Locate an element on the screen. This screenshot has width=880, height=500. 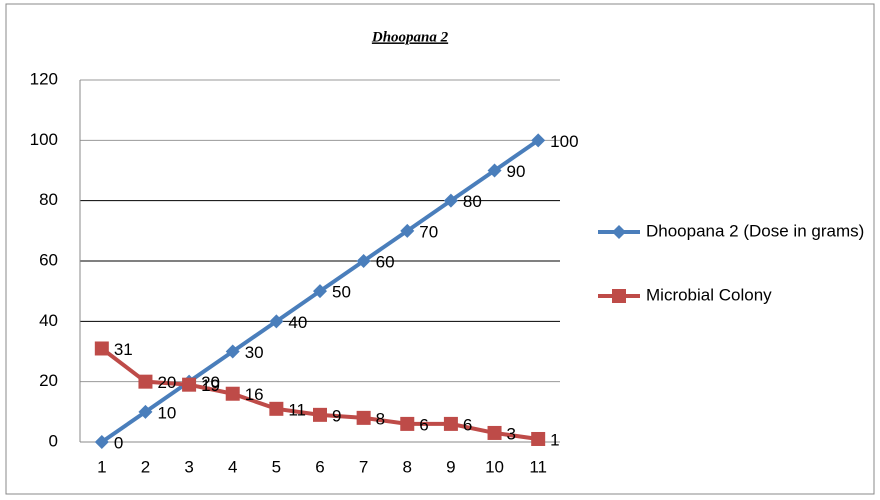
x-tick-label: 11 is located at coordinates (538, 466).